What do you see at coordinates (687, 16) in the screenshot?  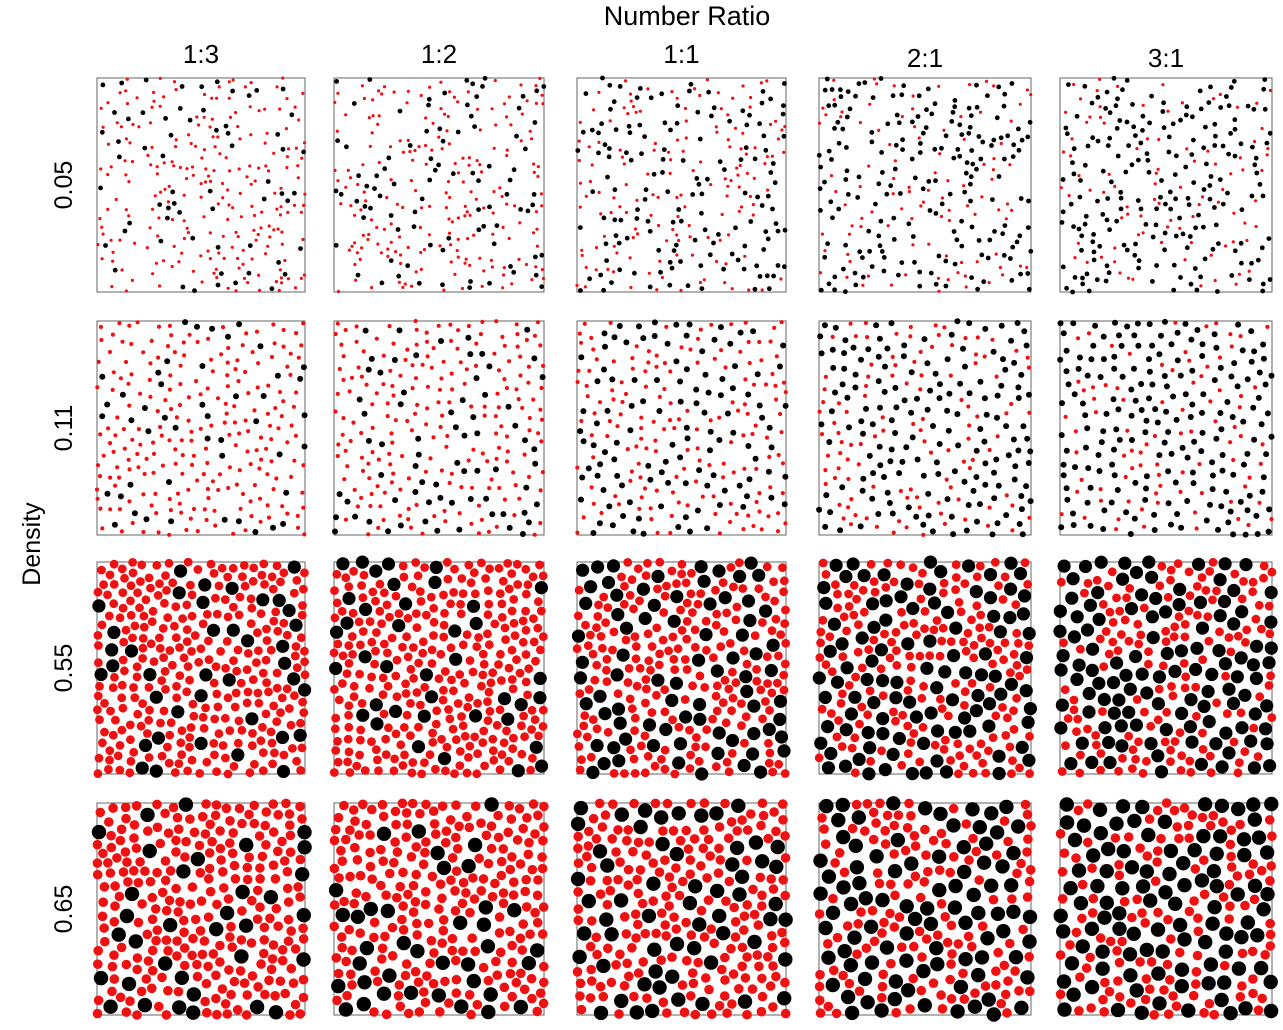 I see `figure-title: Number Ratio` at bounding box center [687, 16].